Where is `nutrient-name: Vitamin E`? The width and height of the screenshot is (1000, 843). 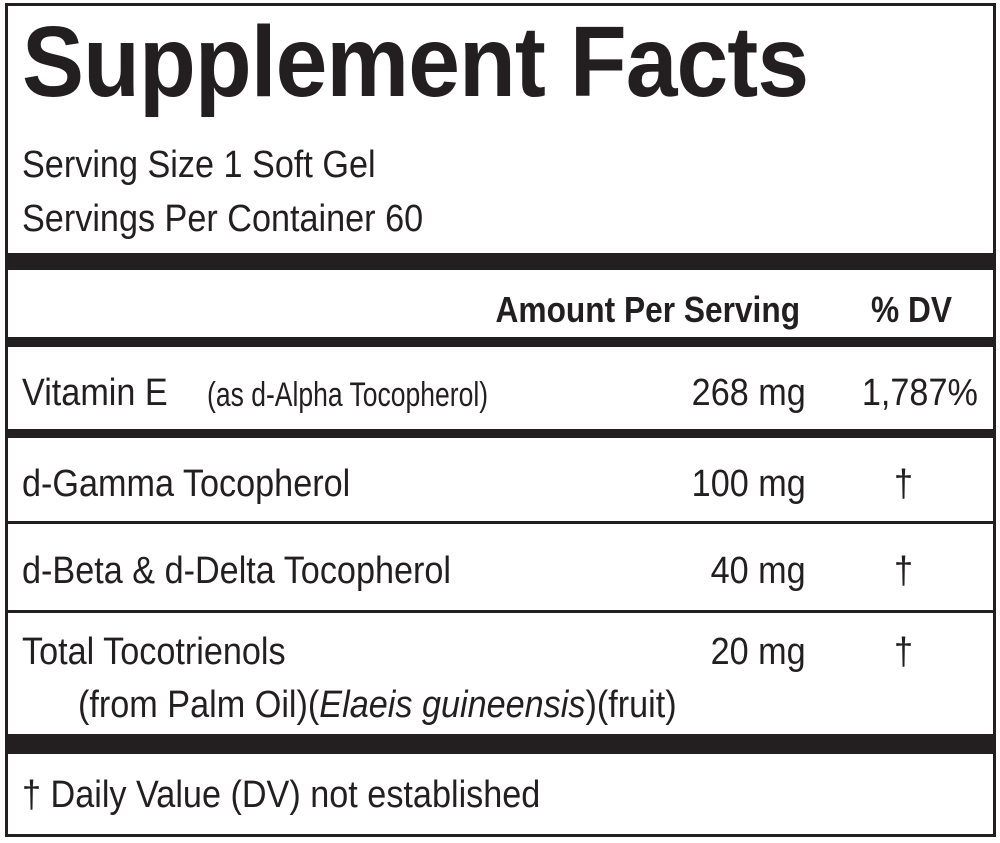
nutrient-name: Vitamin E is located at coordinates (95, 393).